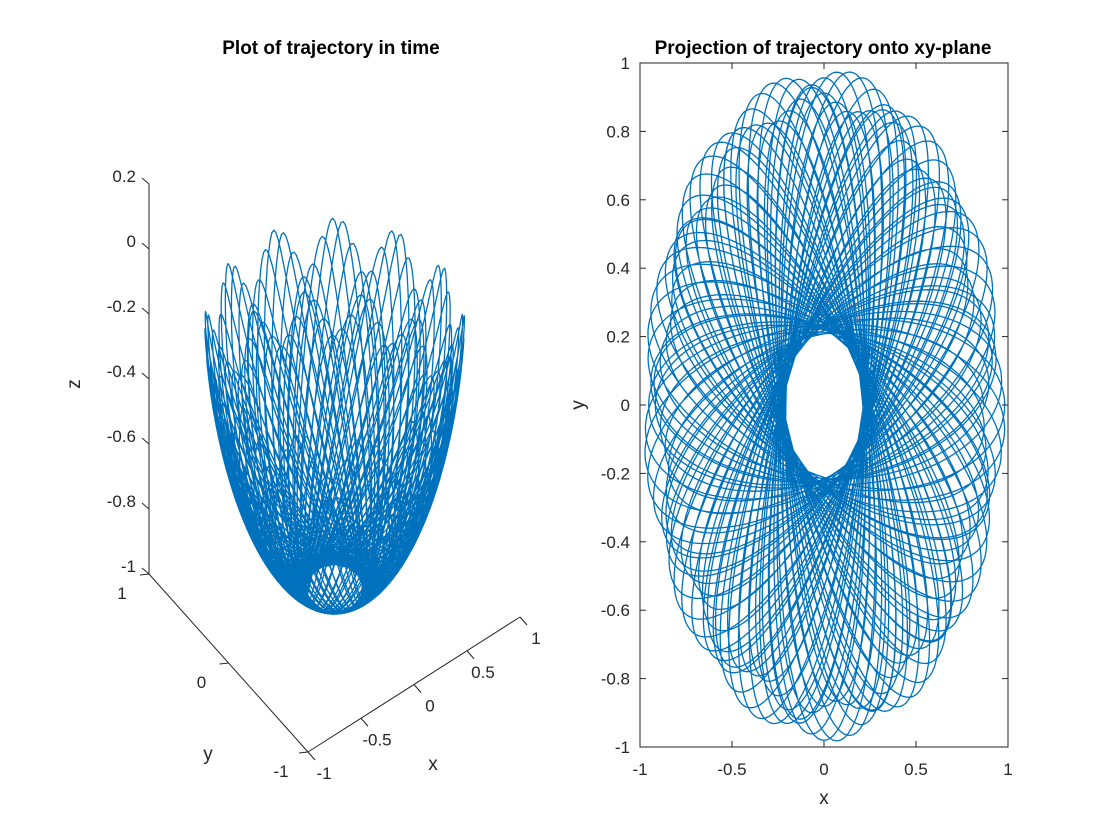 The height and width of the screenshot is (840, 1120). Describe the element at coordinates (323, 773) in the screenshot. I see `x-tick-label-3d: -1` at that location.